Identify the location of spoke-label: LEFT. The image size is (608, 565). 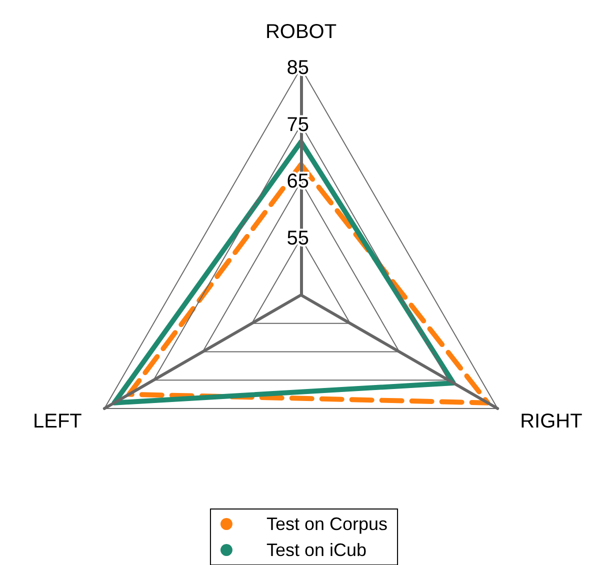
(57, 421).